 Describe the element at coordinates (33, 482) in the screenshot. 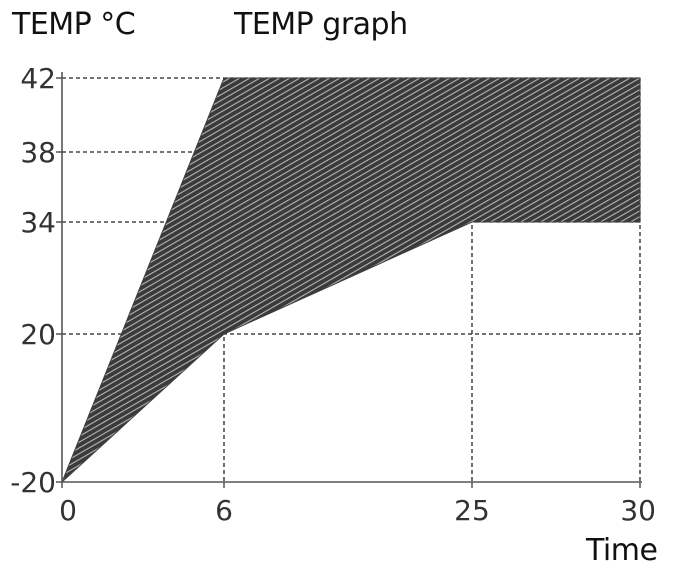

I see `y-tick-label--20: -20` at that location.